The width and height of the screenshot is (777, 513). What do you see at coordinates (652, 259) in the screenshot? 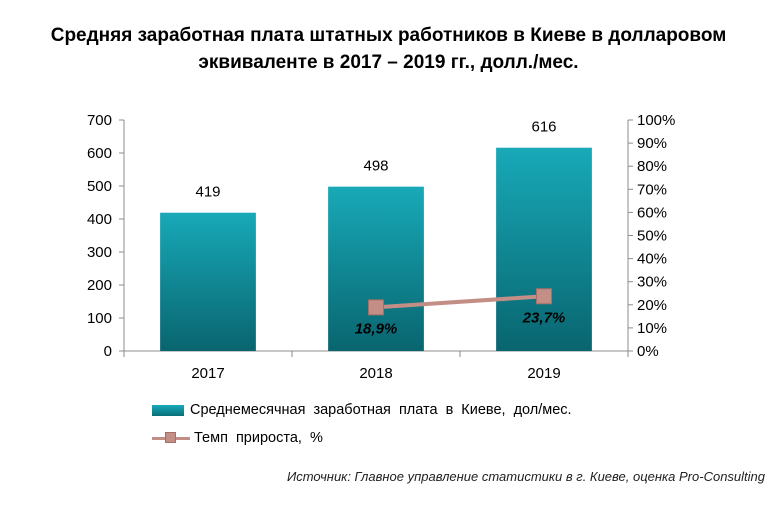
I see `y-right-tick-label: 40%` at bounding box center [652, 259].